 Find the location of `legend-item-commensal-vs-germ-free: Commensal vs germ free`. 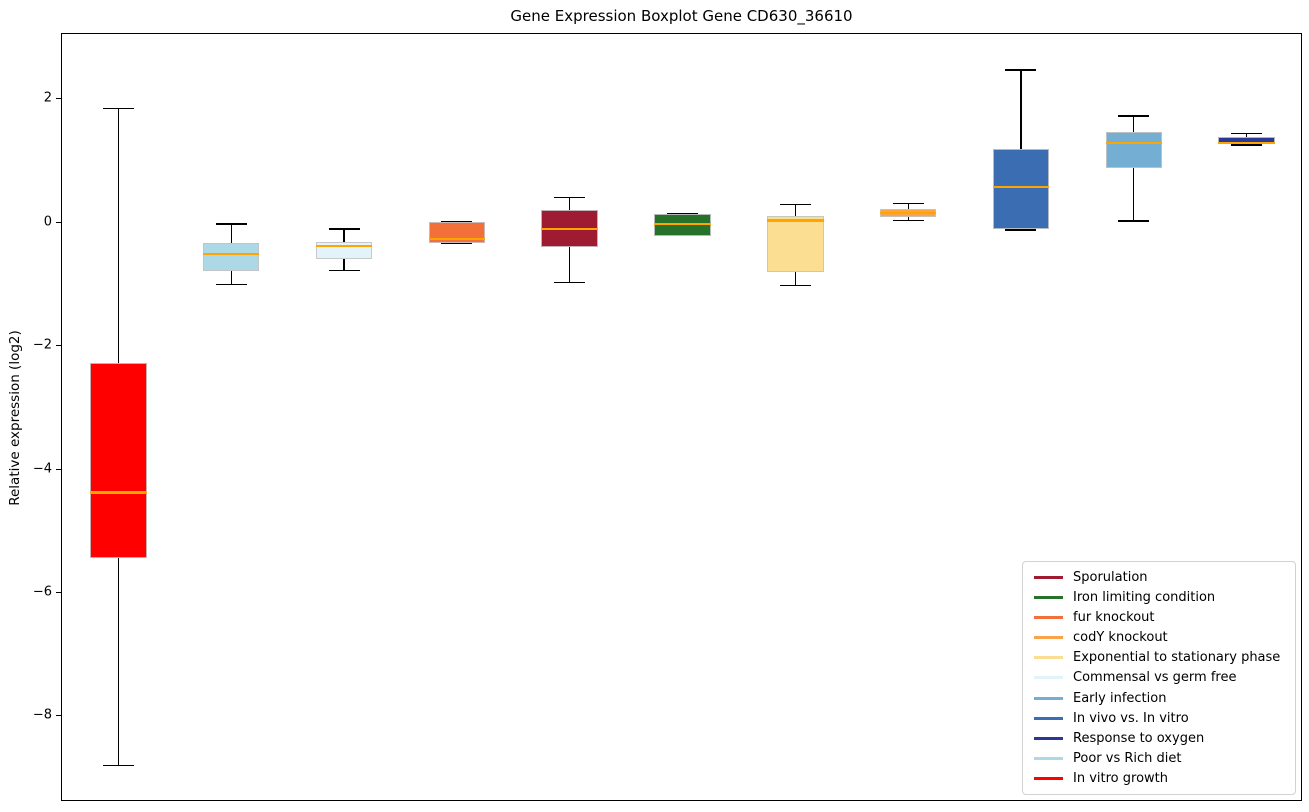

legend-item-commensal-vs-germ-free: Commensal vs germ free is located at coordinates (1159, 678).